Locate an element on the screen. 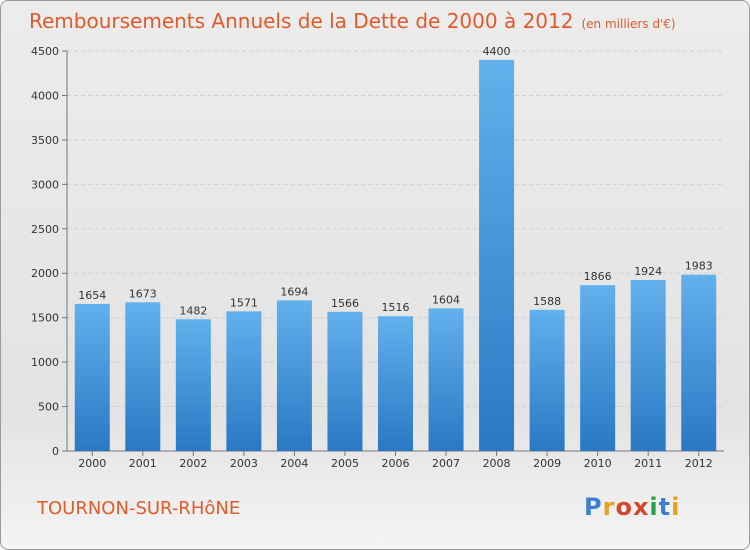 The width and height of the screenshot is (750, 550). chart-subtitle: (en milliers d'€) is located at coordinates (628, 24).